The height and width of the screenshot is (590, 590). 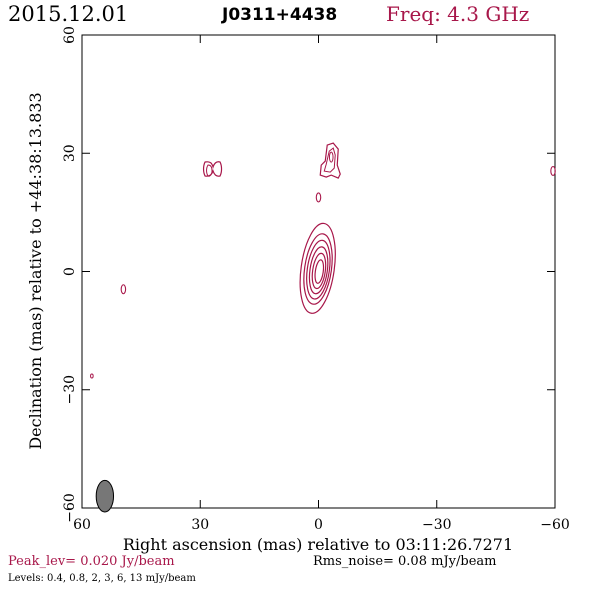 What do you see at coordinates (200, 525) in the screenshot?
I see `x-tick-label: 30` at bounding box center [200, 525].